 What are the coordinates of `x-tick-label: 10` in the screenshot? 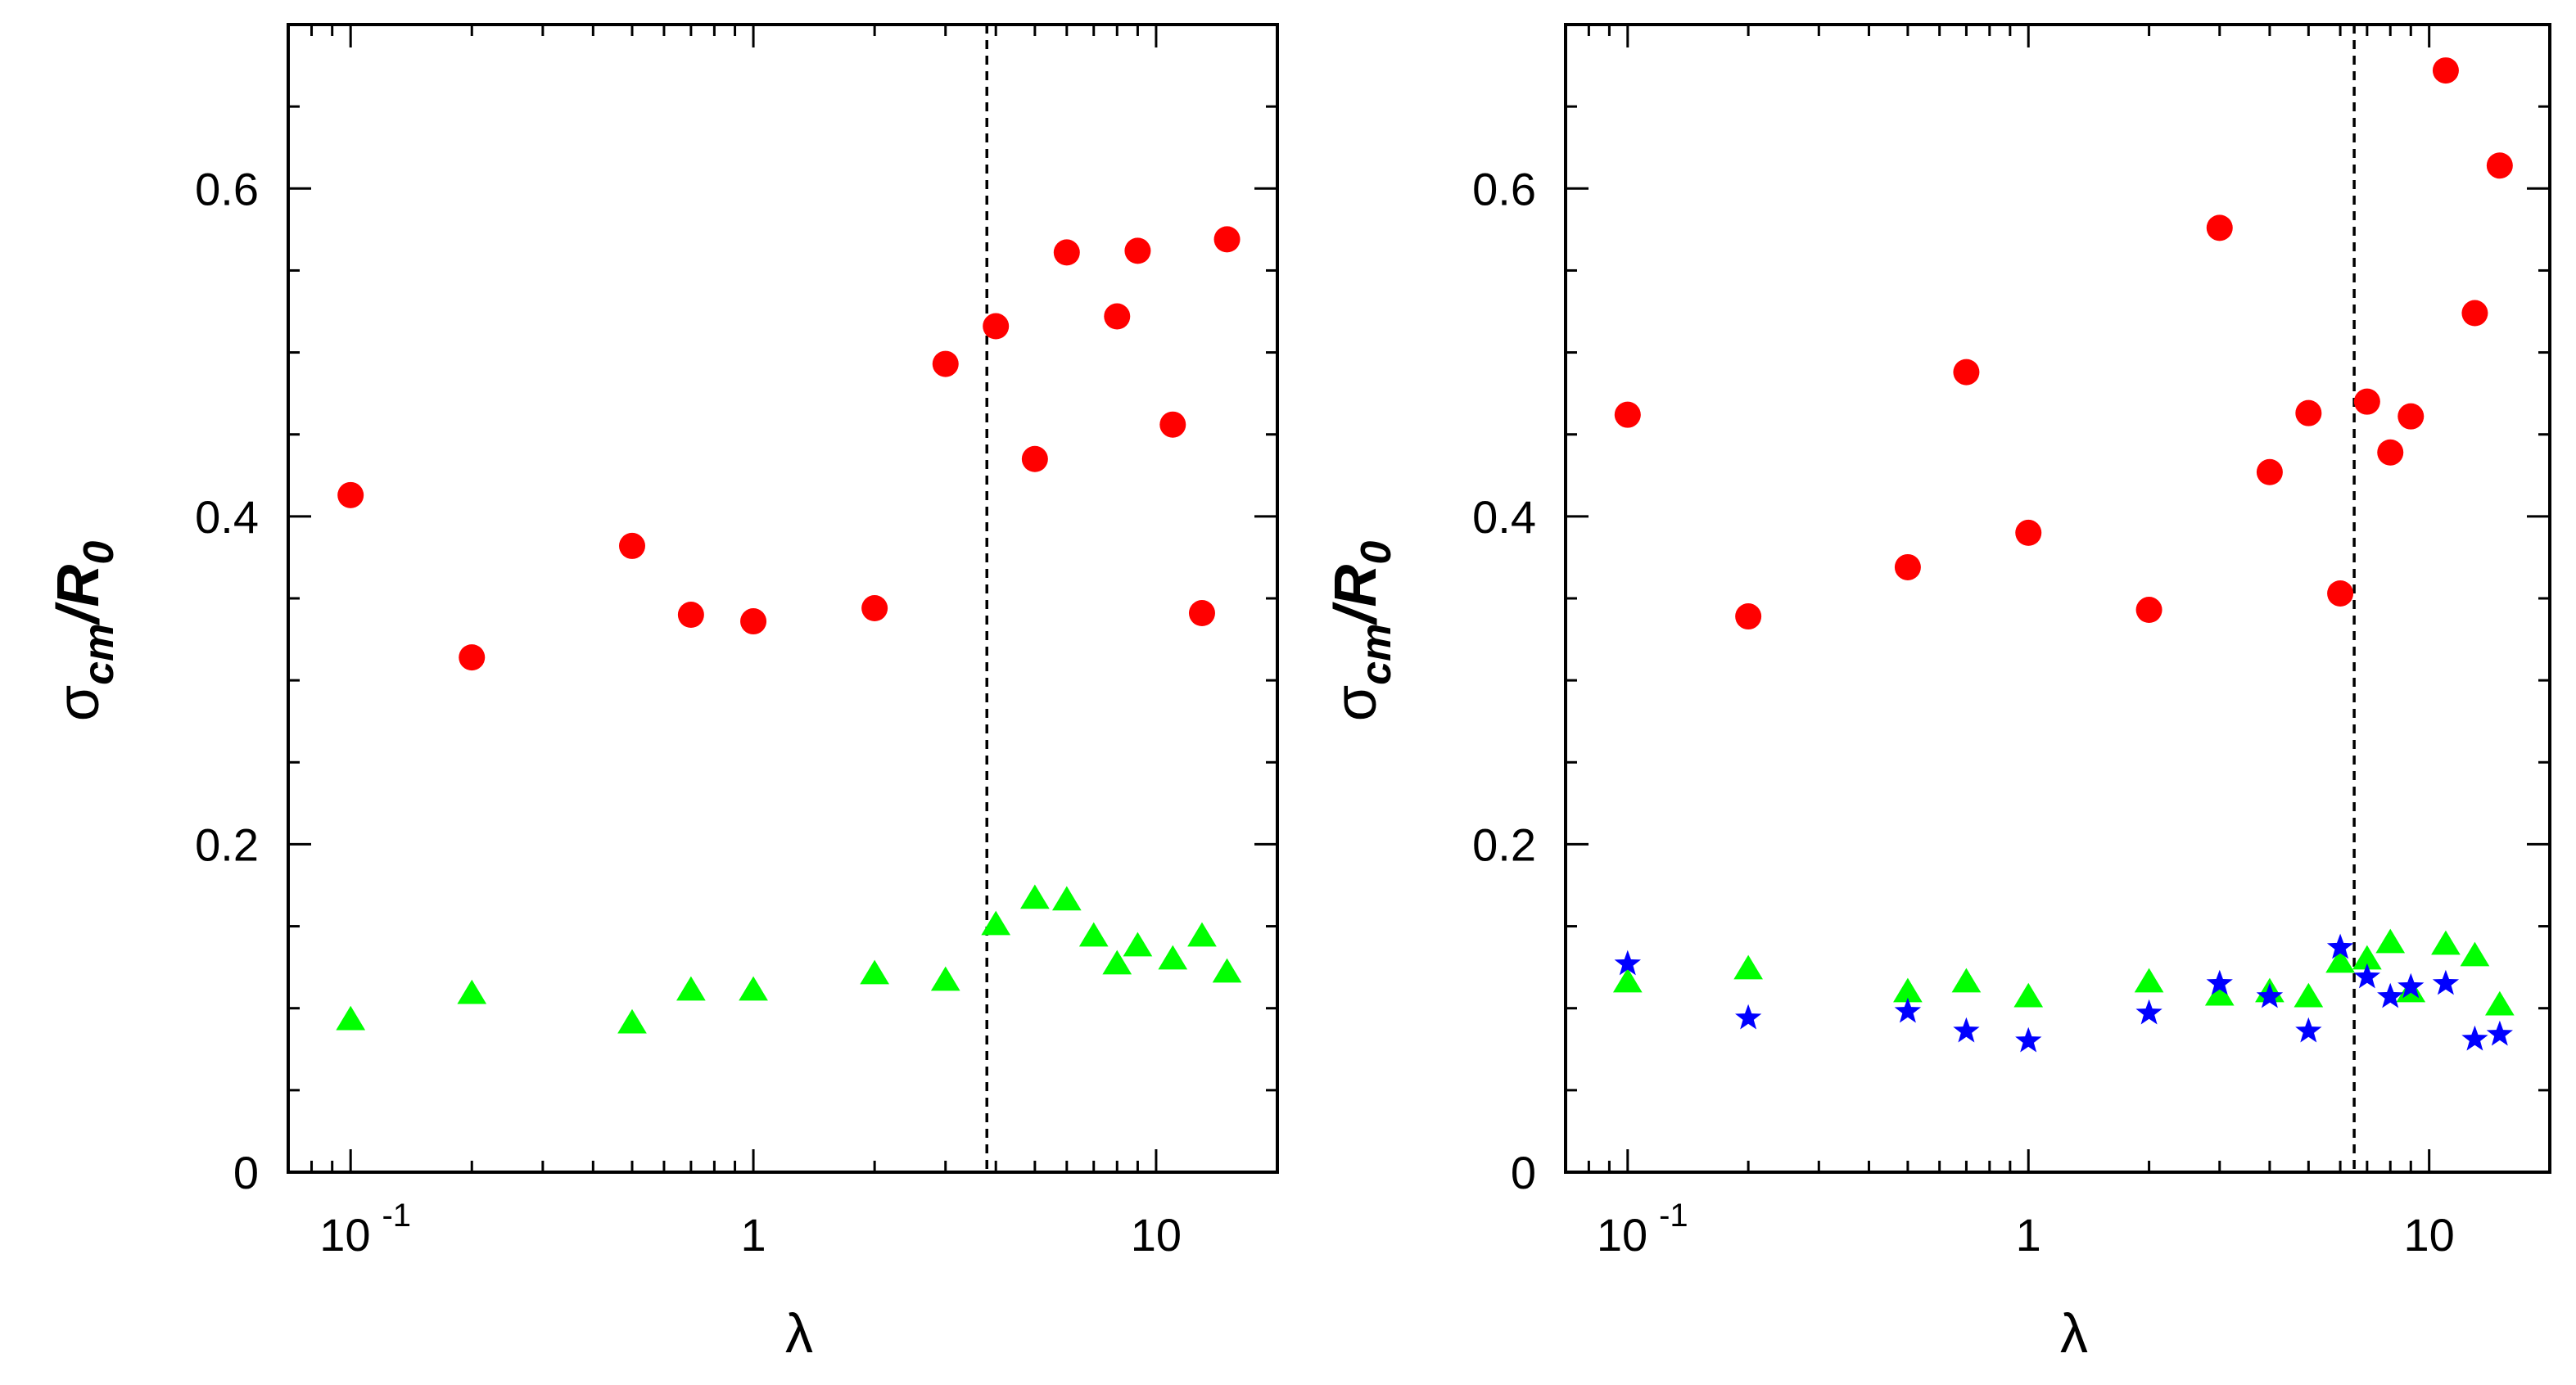 It's located at (2429, 1235).